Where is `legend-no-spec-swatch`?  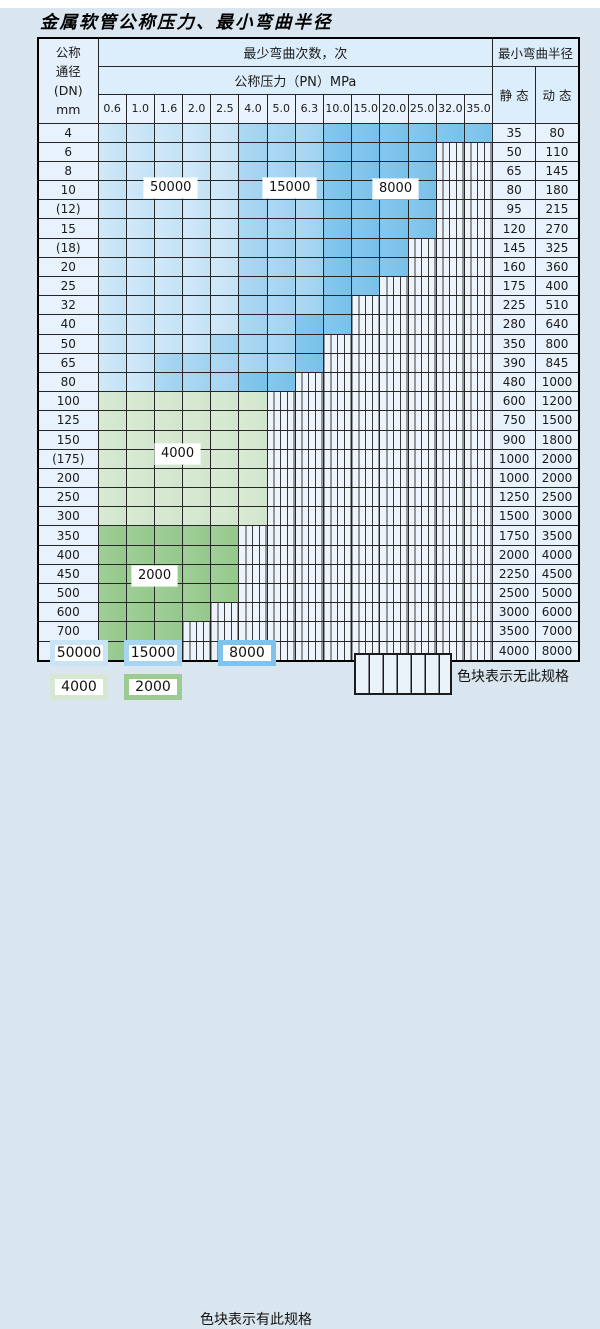
legend-no-spec-swatch is located at coordinates (403, 674).